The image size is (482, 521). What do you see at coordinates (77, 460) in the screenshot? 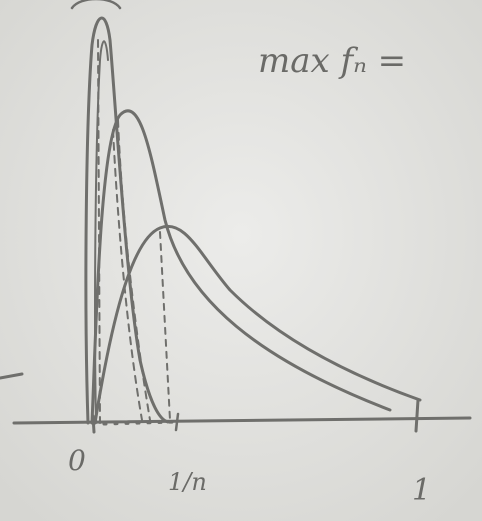
I see `label-origin: 0` at bounding box center [77, 460].